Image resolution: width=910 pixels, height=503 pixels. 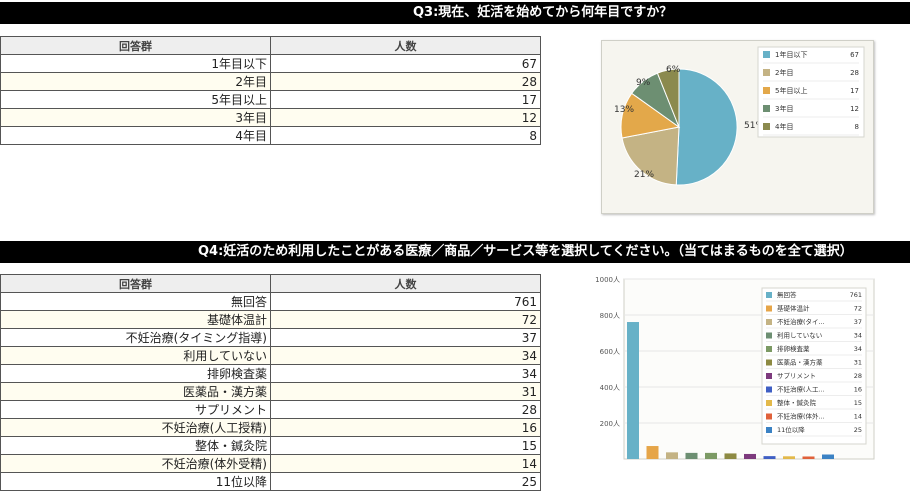 I want to click on q3-title: Q3:現在、妊活を始めてから何年目ですか？, so click(x=543, y=12).